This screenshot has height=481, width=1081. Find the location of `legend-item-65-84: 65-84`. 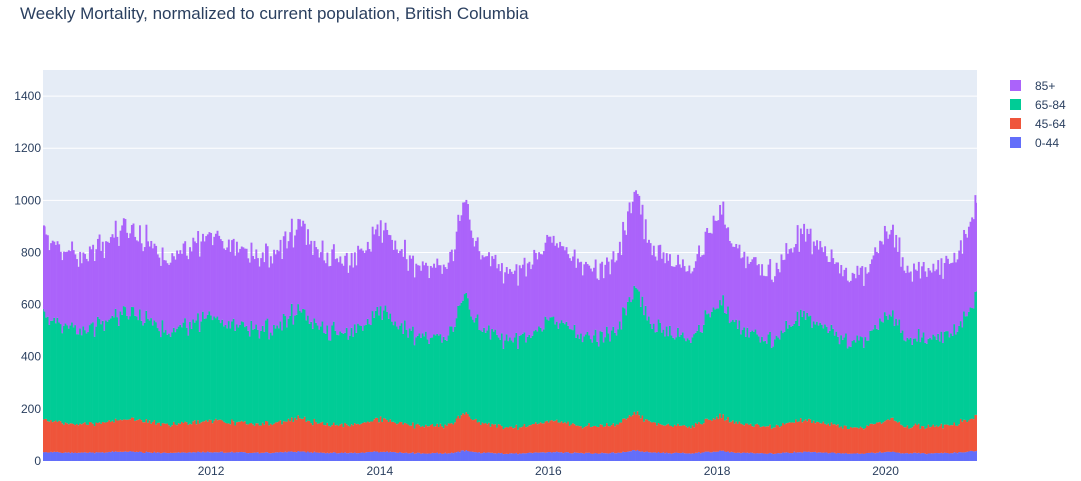

legend-item-65-84: 65-84 is located at coordinates (1038, 104).